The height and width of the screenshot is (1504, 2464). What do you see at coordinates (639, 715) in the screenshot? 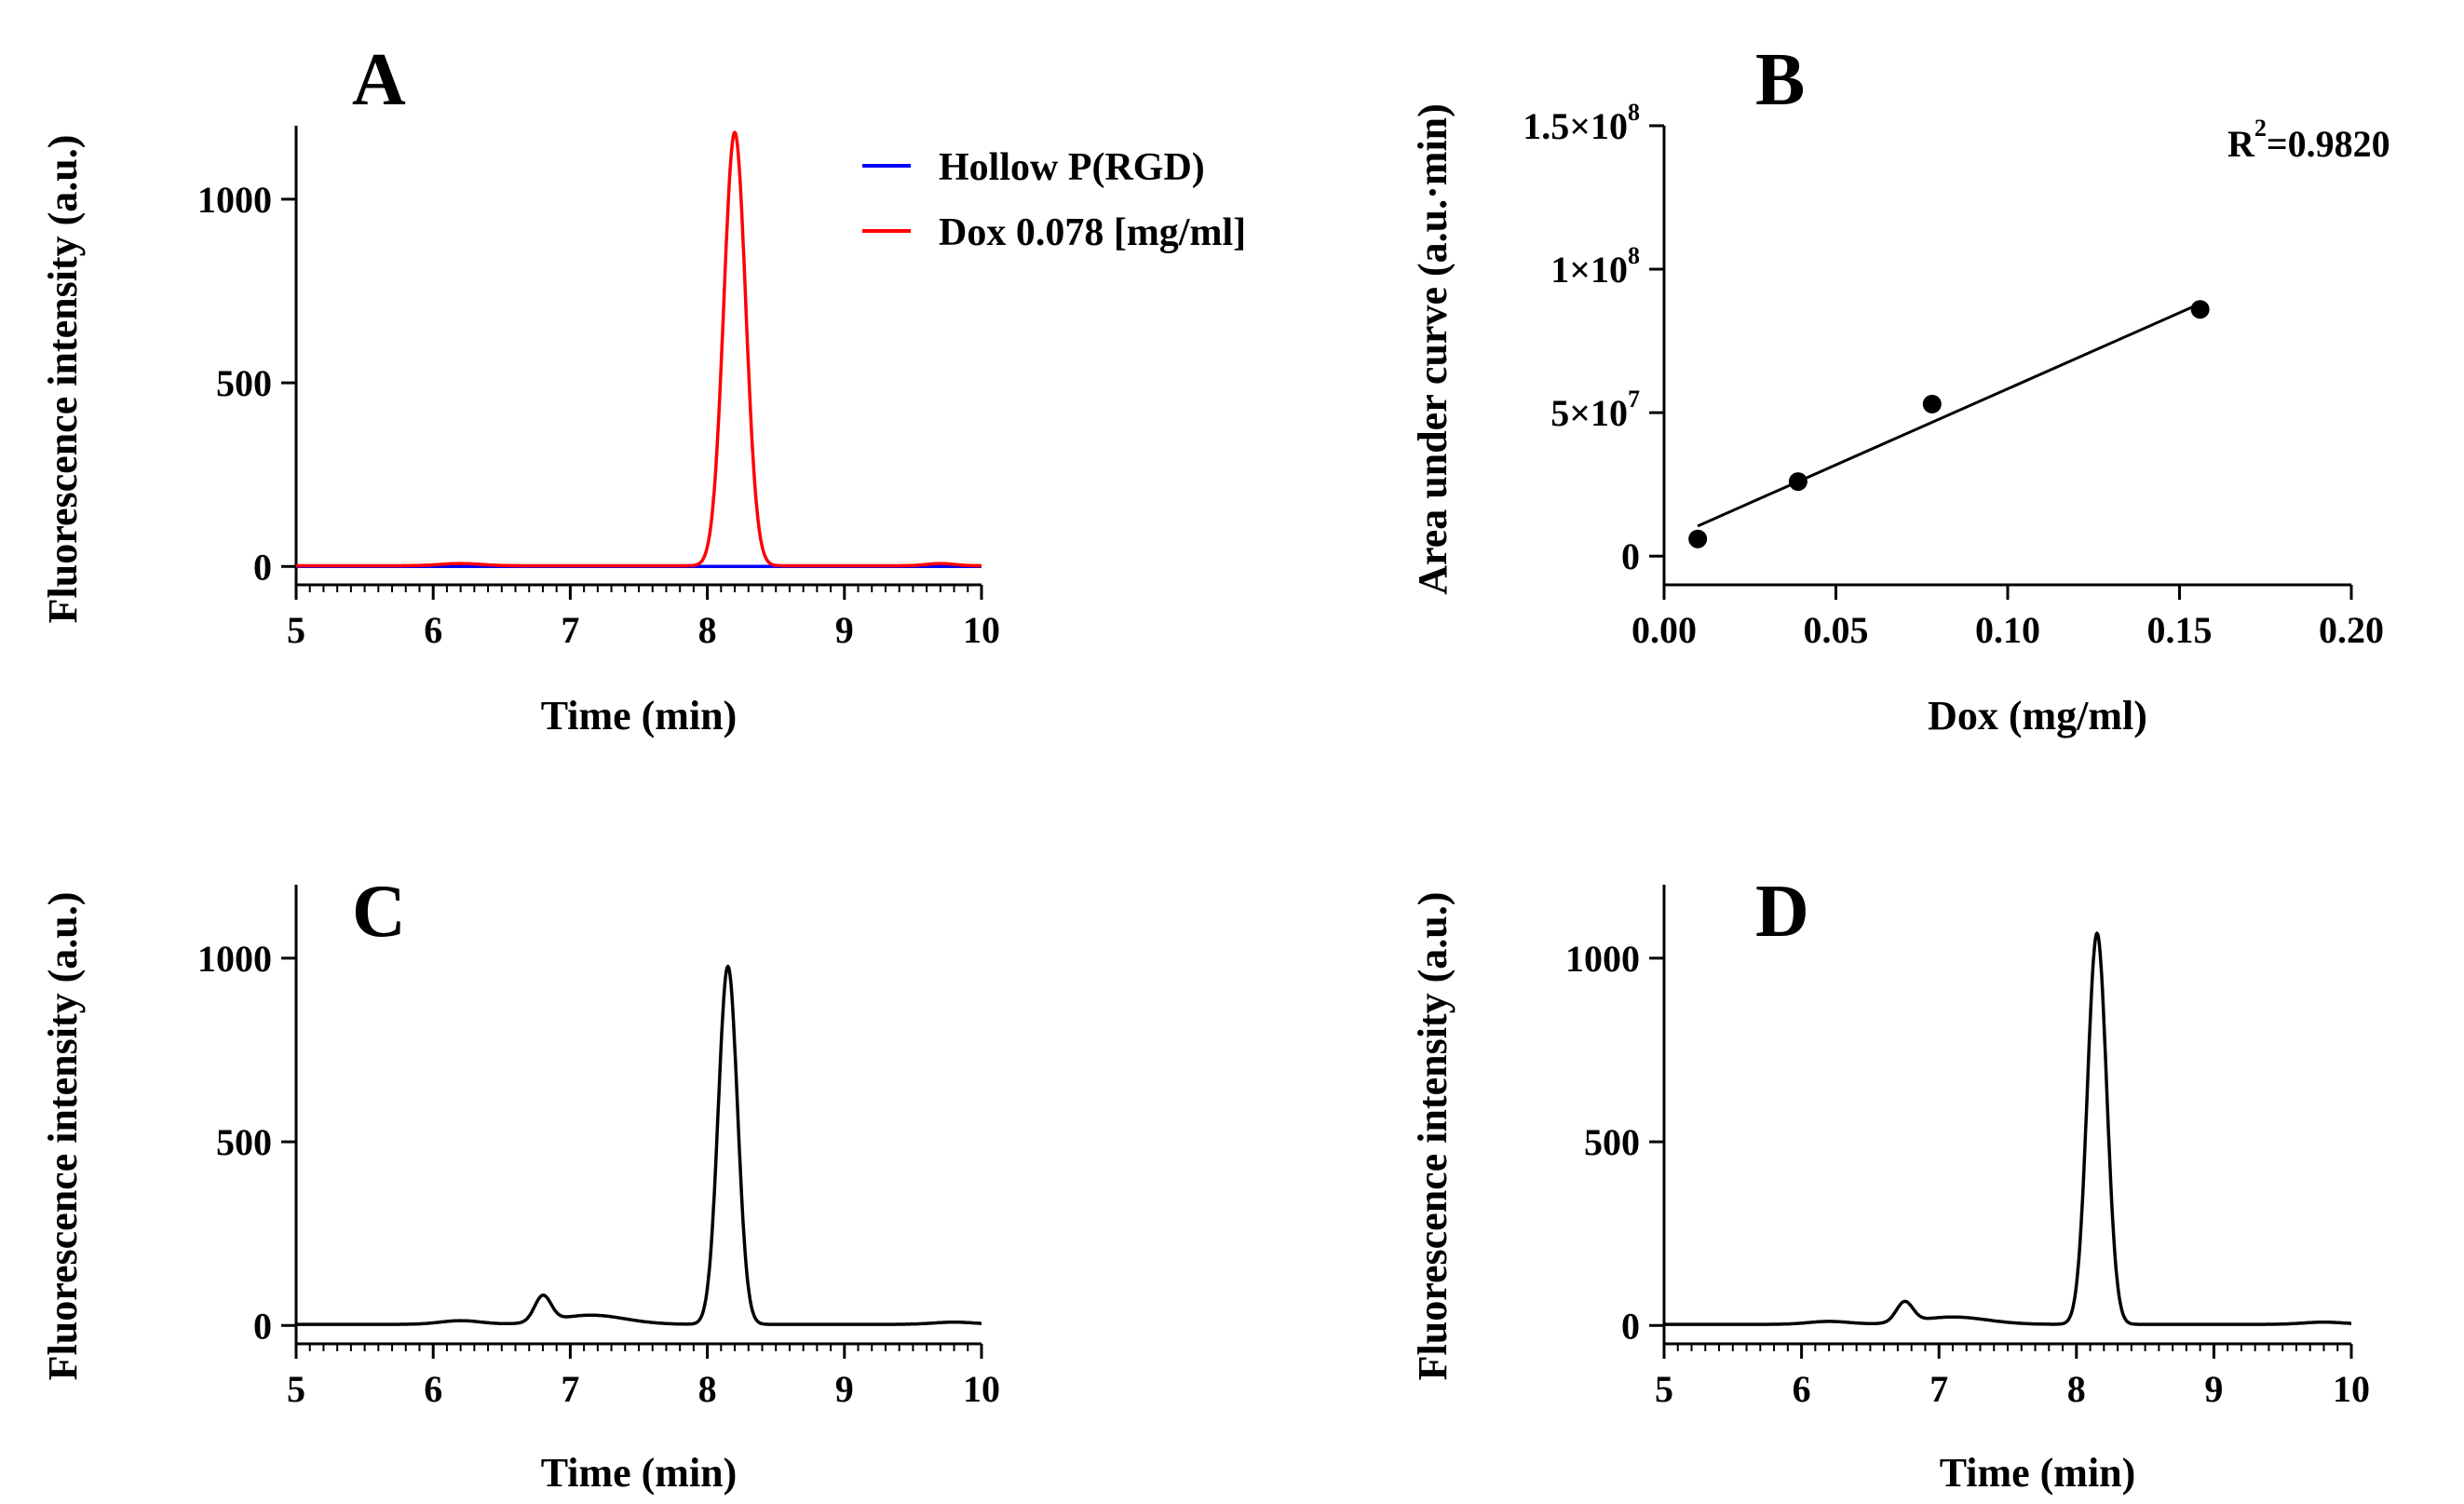
I see `panel-a-x-axis-title: Time (min)` at bounding box center [639, 715].